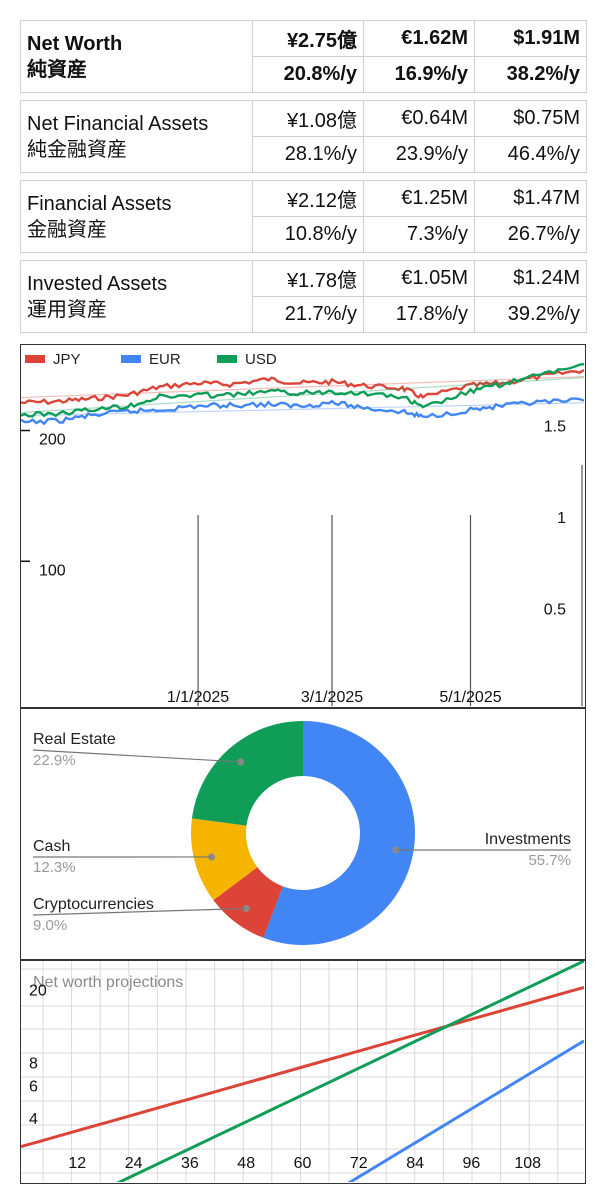 Image resolution: width=608 pixels, height=1200 pixels. I want to click on x-tick-label: 5/1/2025, so click(470, 697).